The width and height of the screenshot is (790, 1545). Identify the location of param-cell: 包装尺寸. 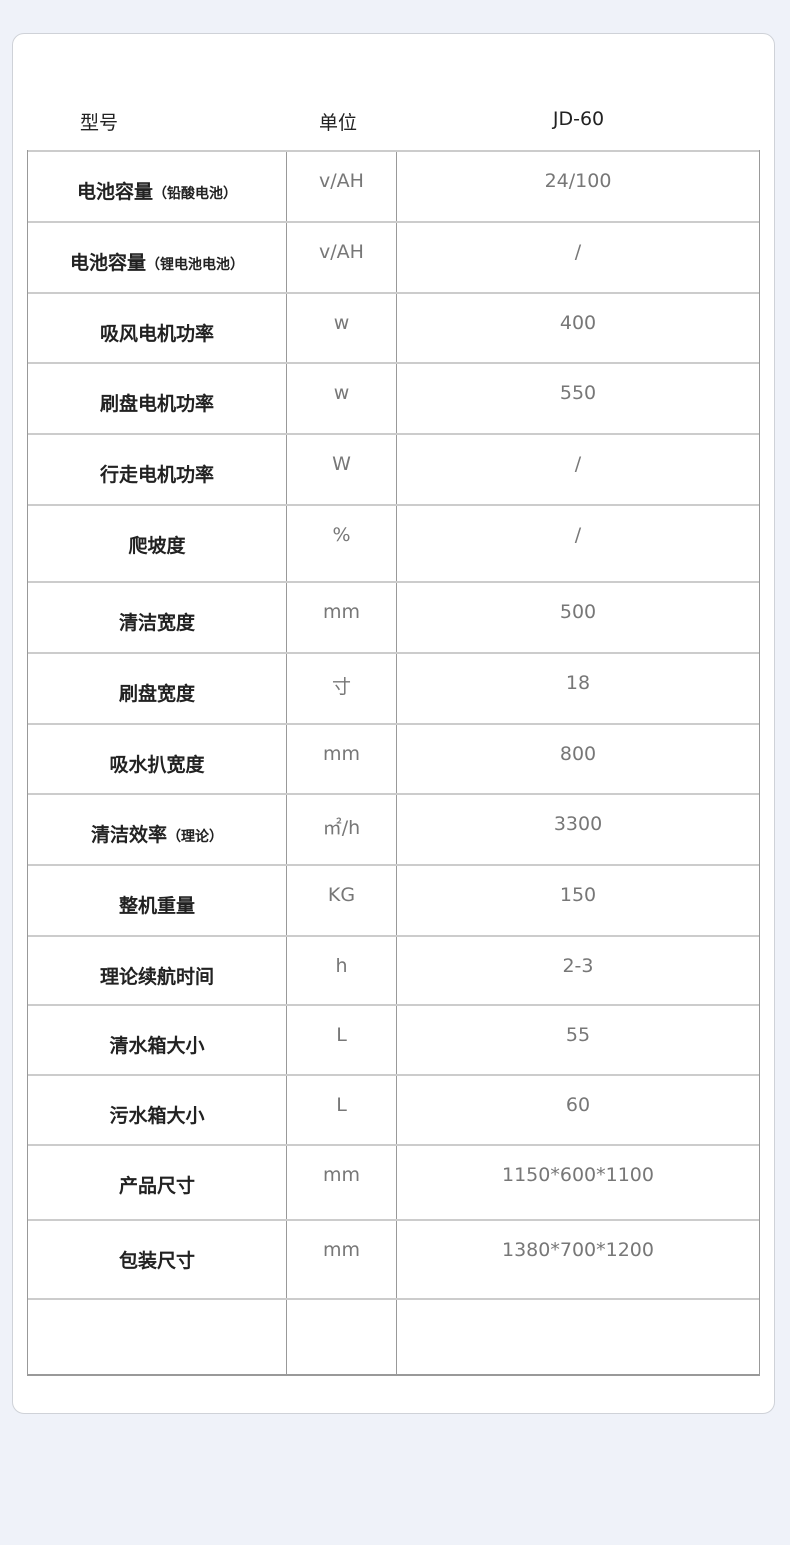
(157, 1259).